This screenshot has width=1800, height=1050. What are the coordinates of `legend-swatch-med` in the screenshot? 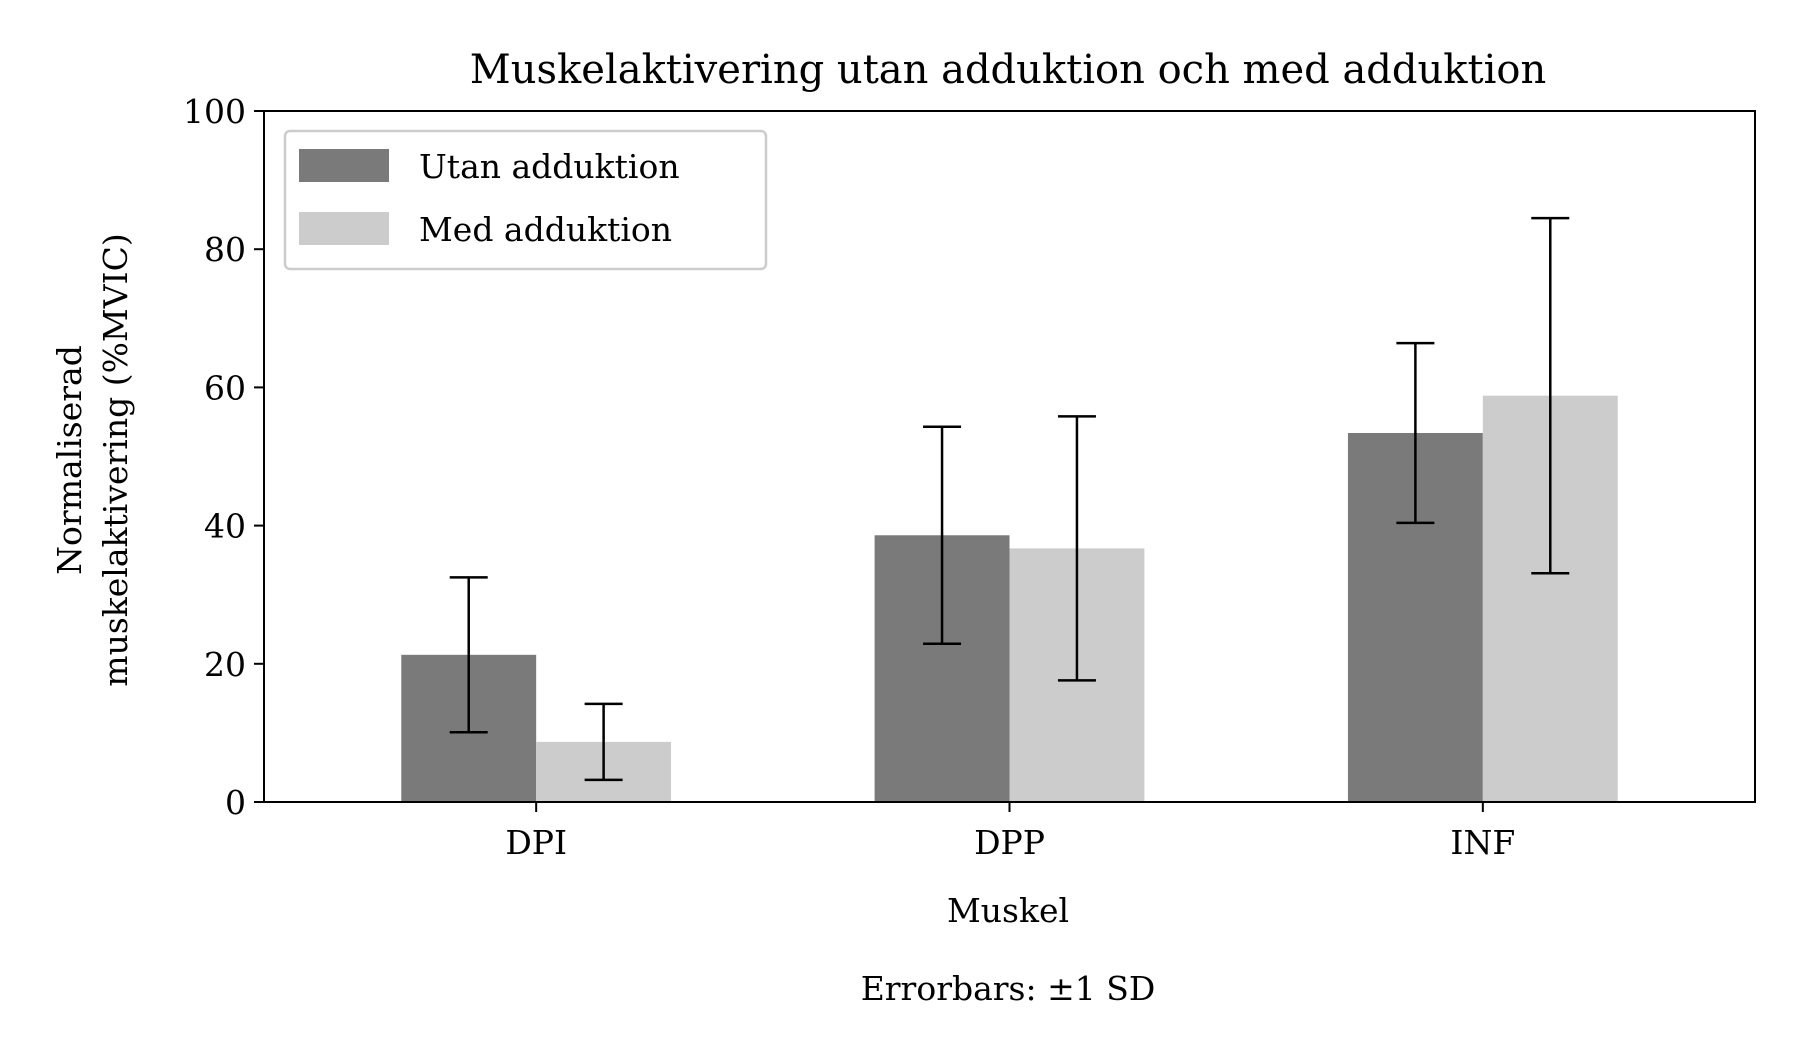 It's located at (344, 228).